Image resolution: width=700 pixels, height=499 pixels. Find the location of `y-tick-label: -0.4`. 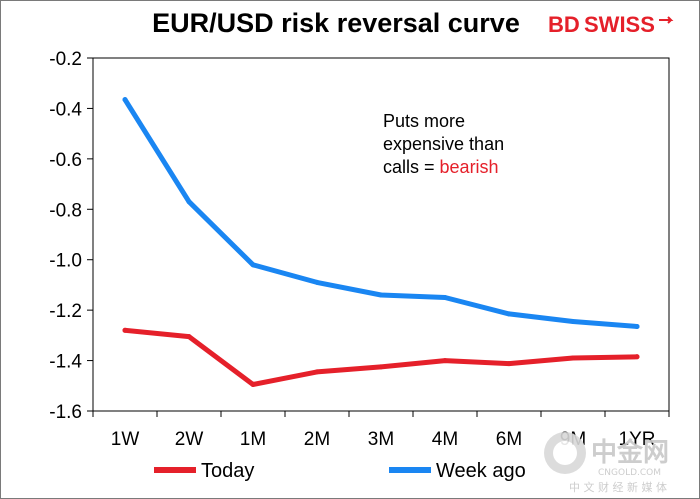

y-tick-label: -0.4 is located at coordinates (65, 109).